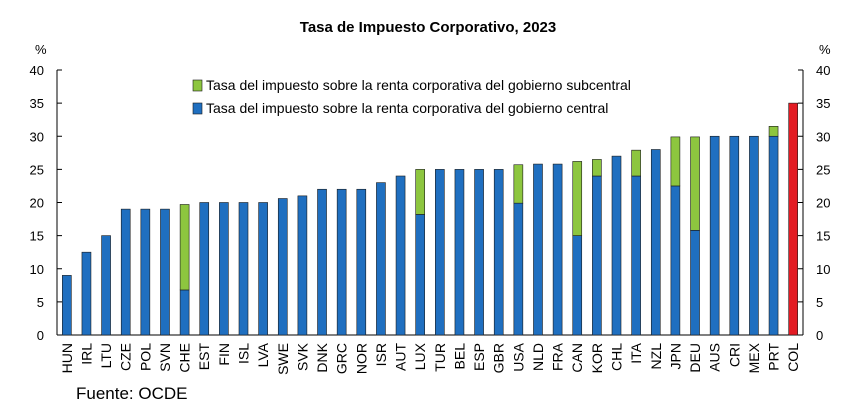 The image size is (857, 408). What do you see at coordinates (773, 131) in the screenshot?
I see `bar-subcentral-prt` at bounding box center [773, 131].